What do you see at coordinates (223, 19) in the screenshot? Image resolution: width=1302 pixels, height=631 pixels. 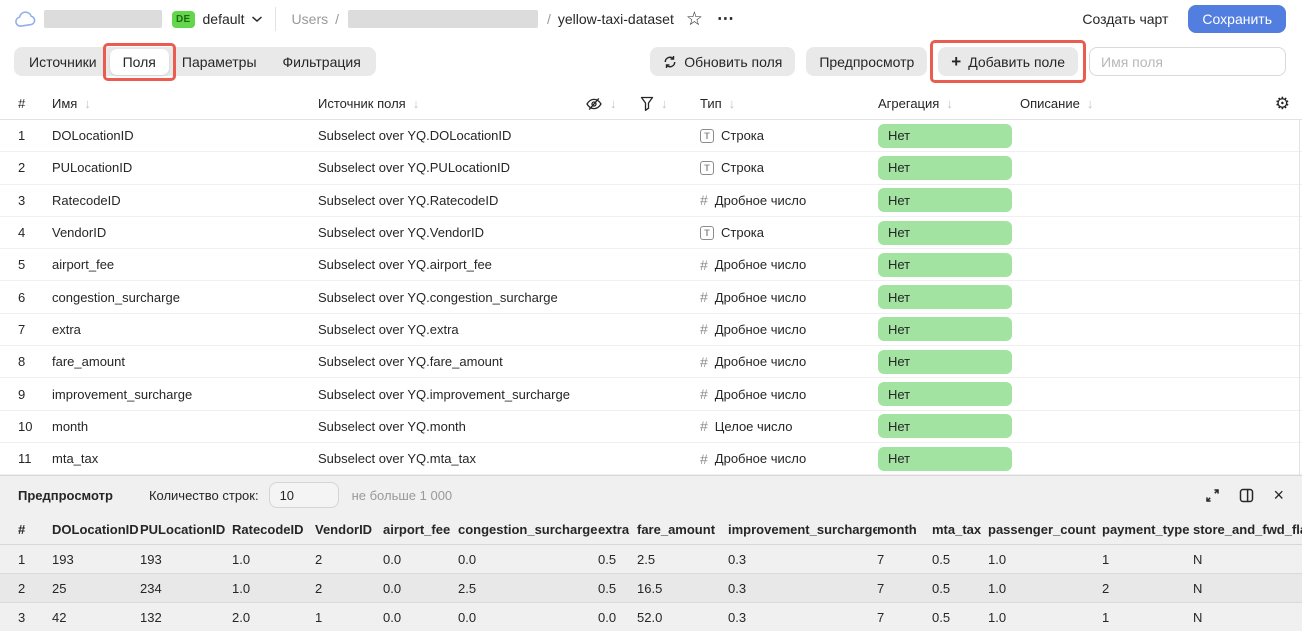 I see `env-selector: default` at bounding box center [223, 19].